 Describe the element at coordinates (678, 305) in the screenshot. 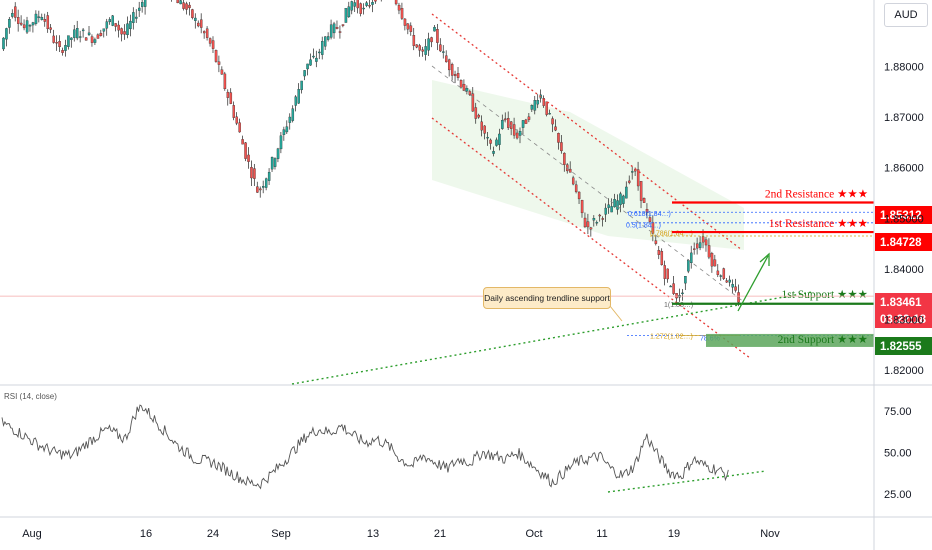

I see `fib-level-label: 1(1.83…)` at that location.